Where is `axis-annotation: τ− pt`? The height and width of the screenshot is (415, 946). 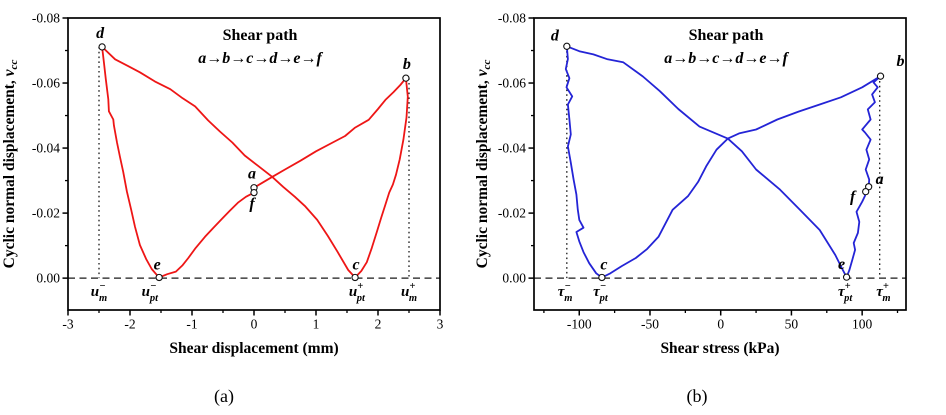 axis-annotation: τ− pt is located at coordinates (601, 292).